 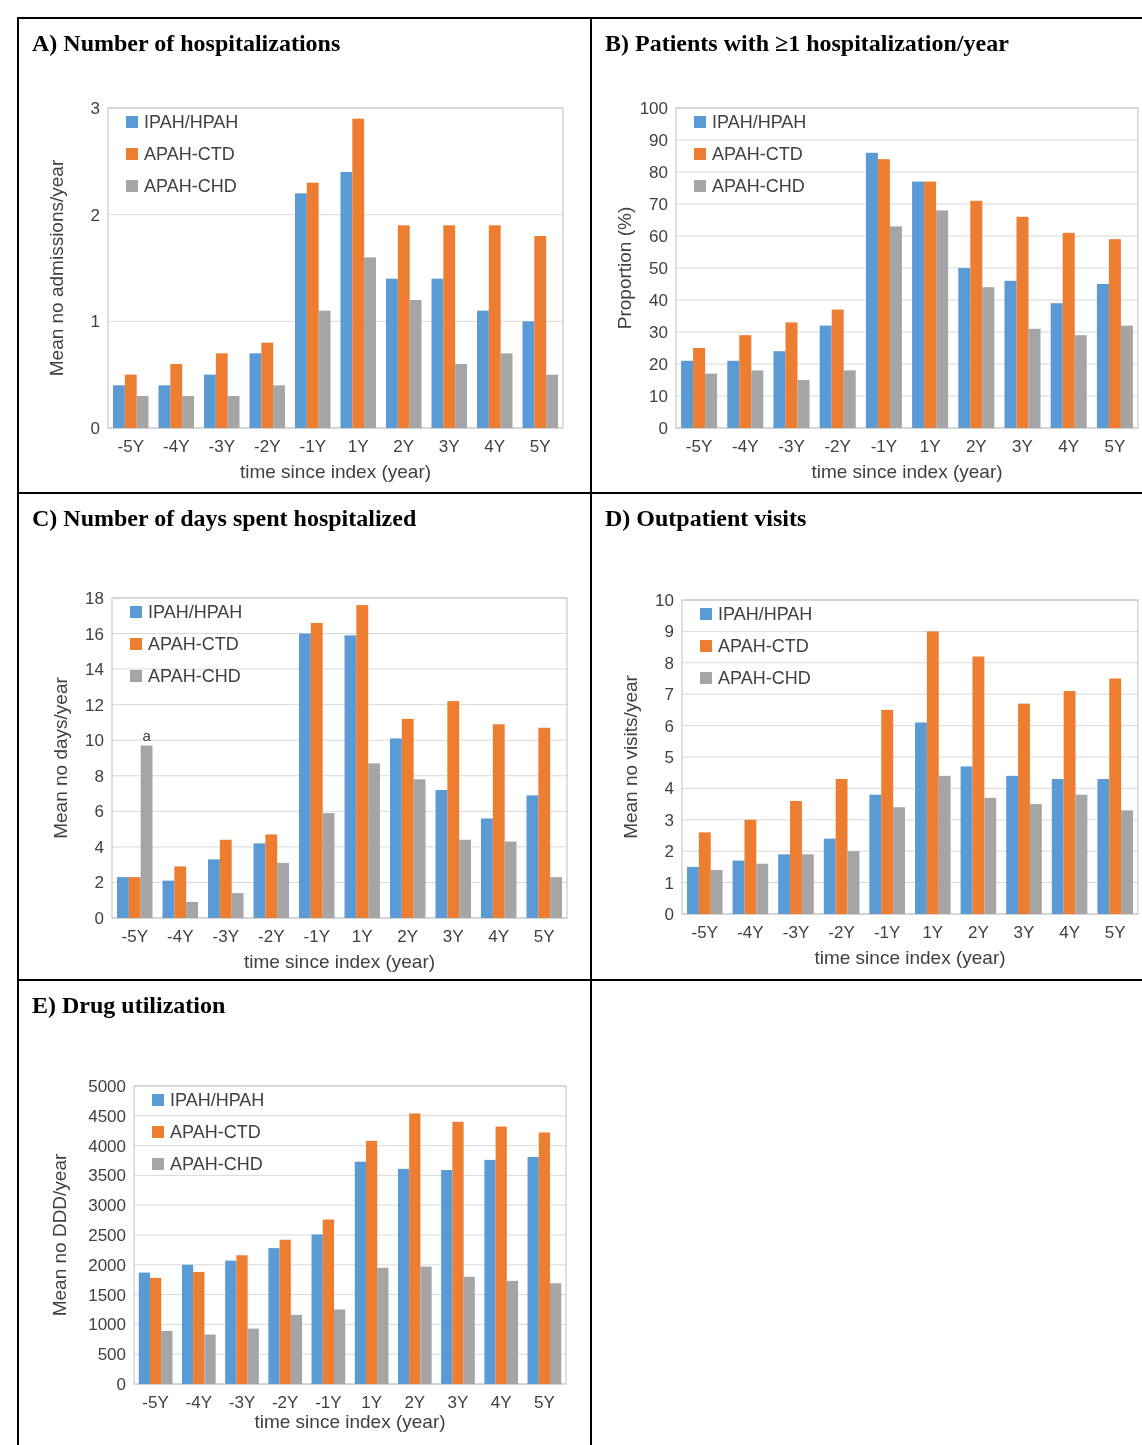 What do you see at coordinates (669, 757) in the screenshot?
I see `y-tick-label: 5` at bounding box center [669, 757].